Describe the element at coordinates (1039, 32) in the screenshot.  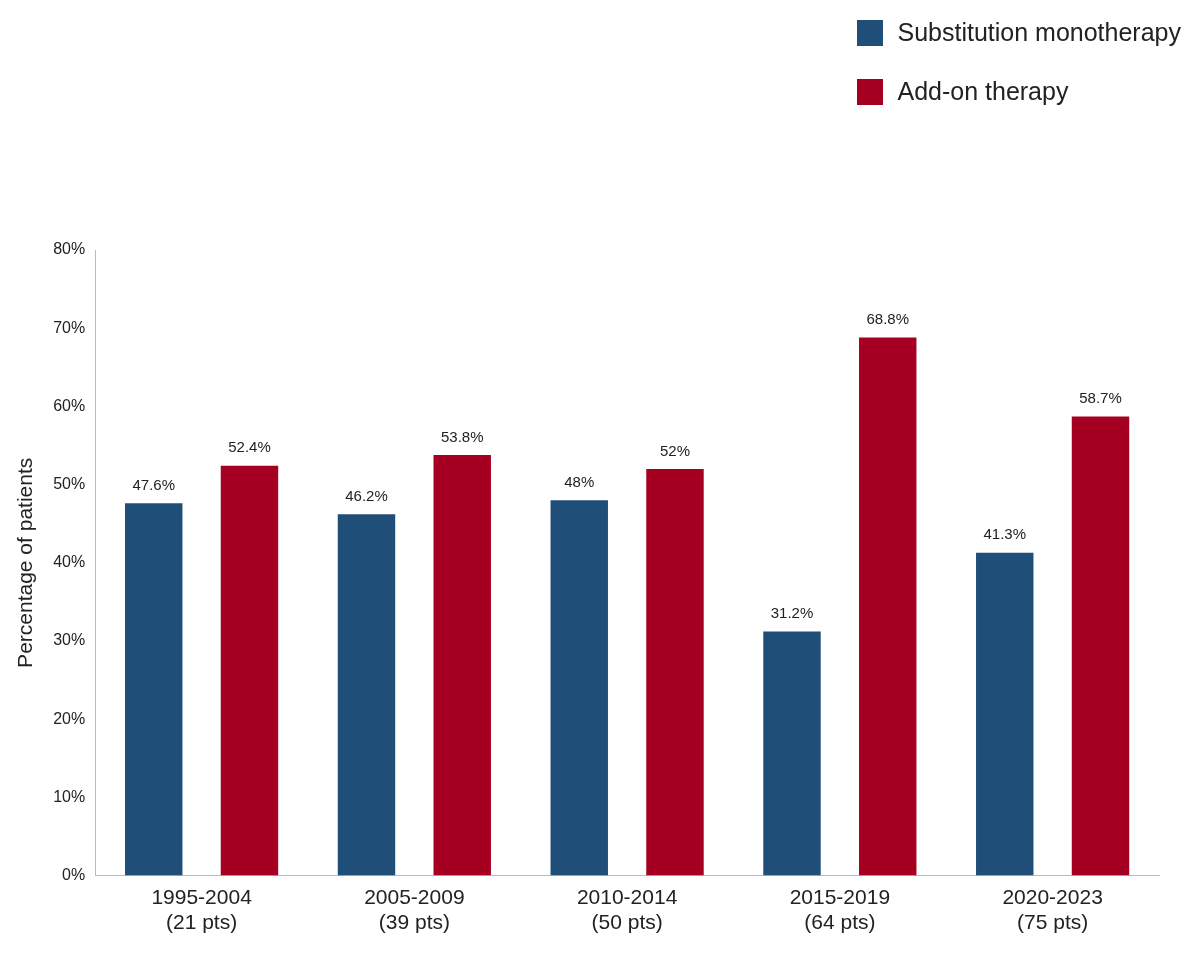
I see `legend-label: Substitution monotherapy` at that location.